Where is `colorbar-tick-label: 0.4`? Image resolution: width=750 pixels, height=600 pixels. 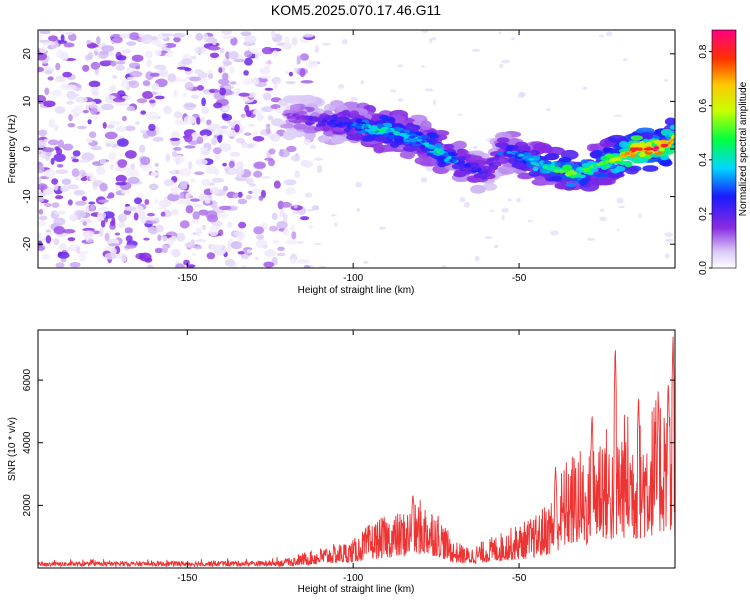
colorbar-tick-label: 0.4 is located at coordinates (703, 159).